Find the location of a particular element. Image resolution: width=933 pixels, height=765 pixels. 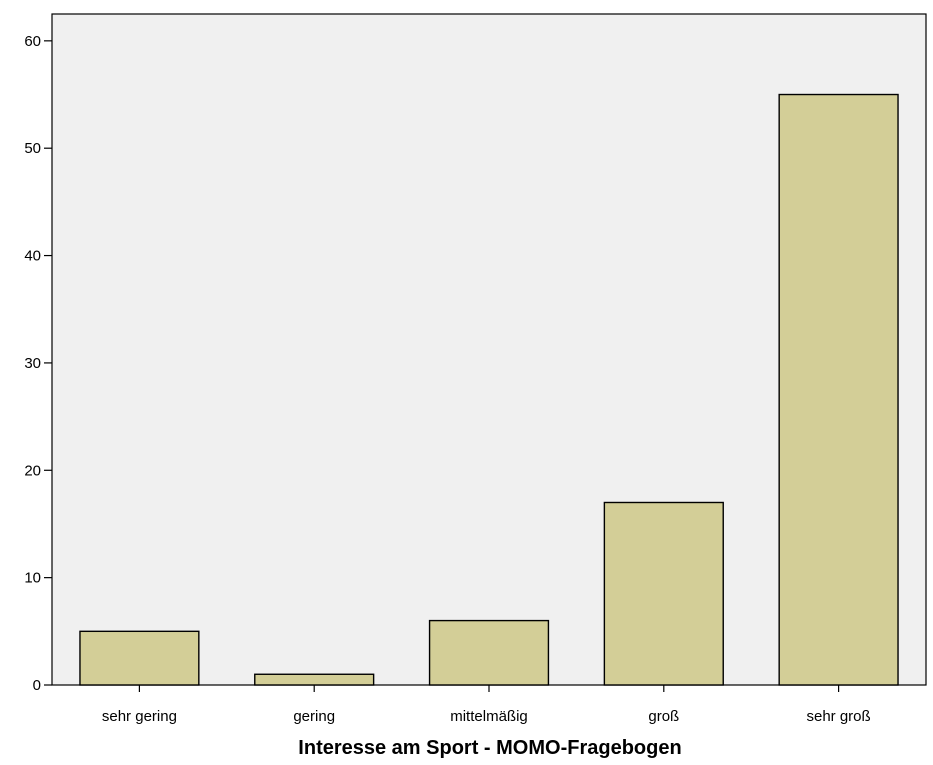

x-tick-label: sehr groß is located at coordinates (838, 716).